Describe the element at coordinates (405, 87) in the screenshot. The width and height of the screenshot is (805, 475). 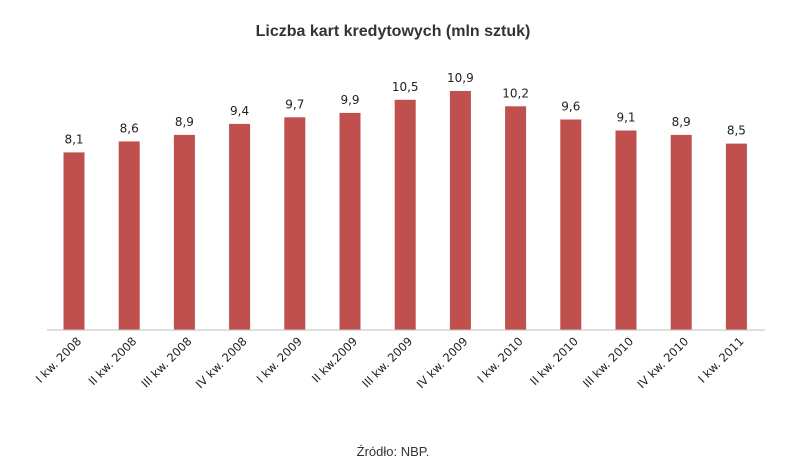
I see `value-label-7: 10,5` at that location.